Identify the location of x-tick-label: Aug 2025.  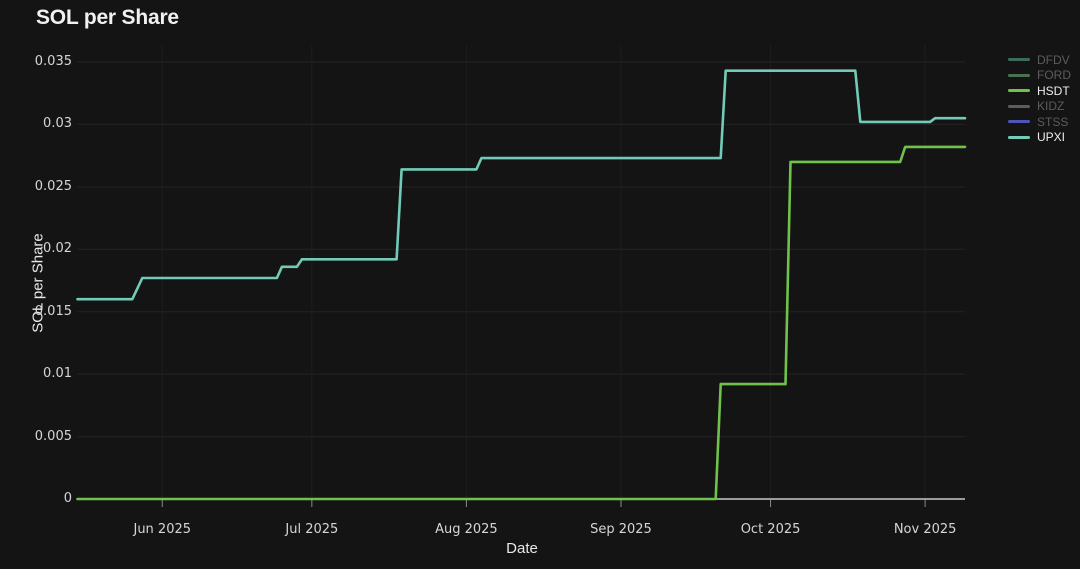
(466, 529).